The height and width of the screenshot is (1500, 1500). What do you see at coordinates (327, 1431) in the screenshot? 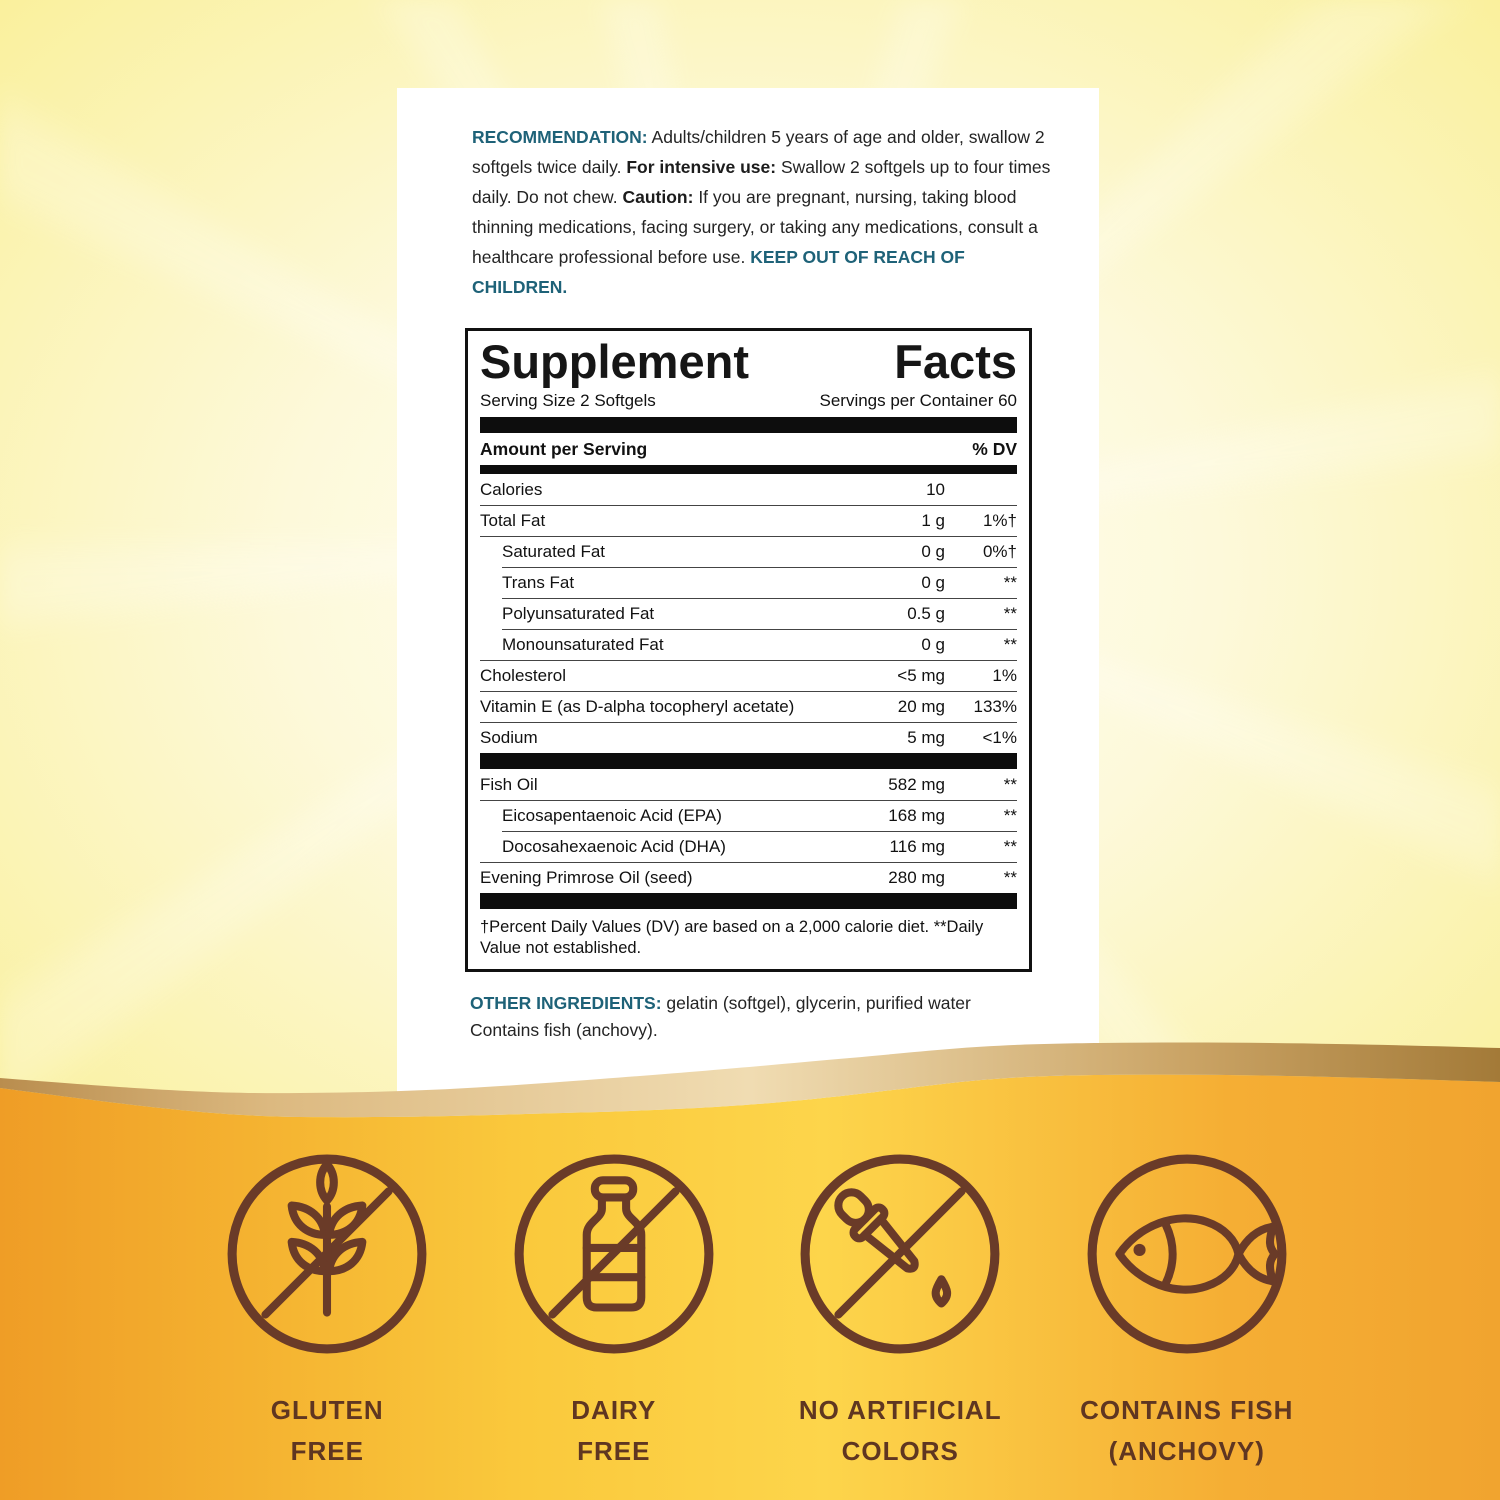
I see `badge-label: GLUTEN FREE` at bounding box center [327, 1431].